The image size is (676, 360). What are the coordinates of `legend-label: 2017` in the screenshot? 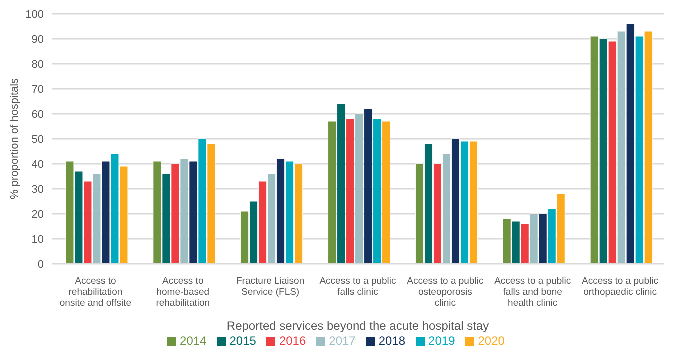 It's located at (342, 341).